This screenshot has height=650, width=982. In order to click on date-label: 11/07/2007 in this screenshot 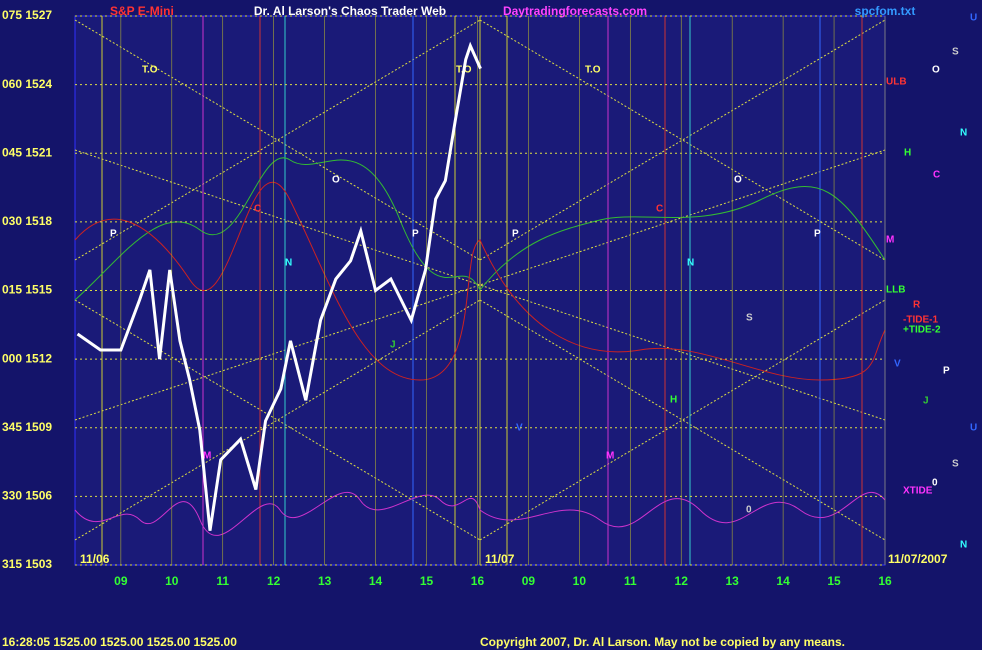, I will do `click(918, 559)`.